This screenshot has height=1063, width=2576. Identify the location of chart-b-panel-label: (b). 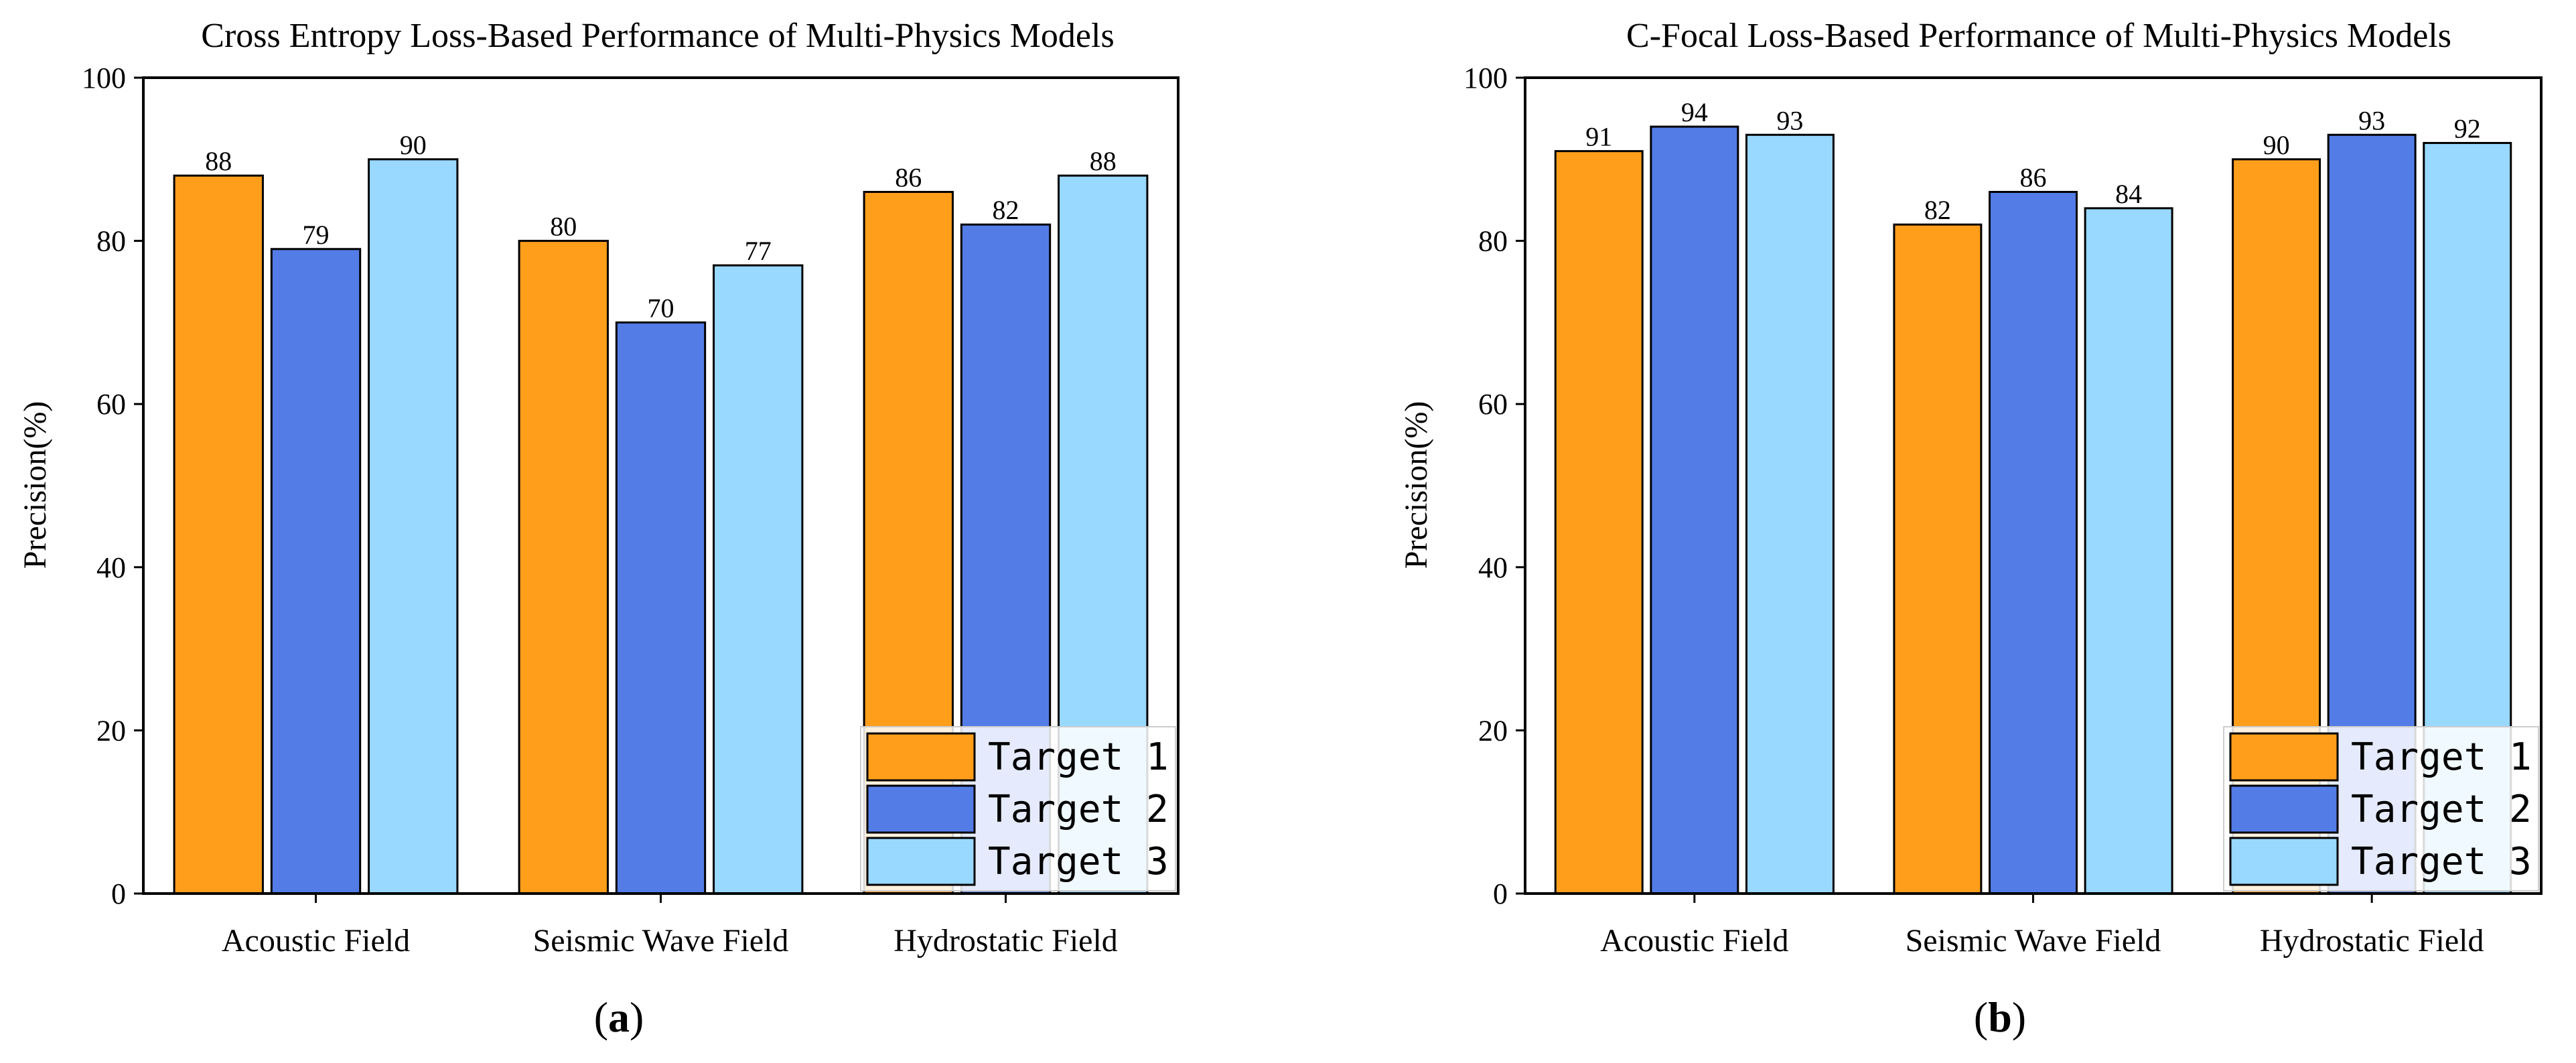
(2000, 1017).